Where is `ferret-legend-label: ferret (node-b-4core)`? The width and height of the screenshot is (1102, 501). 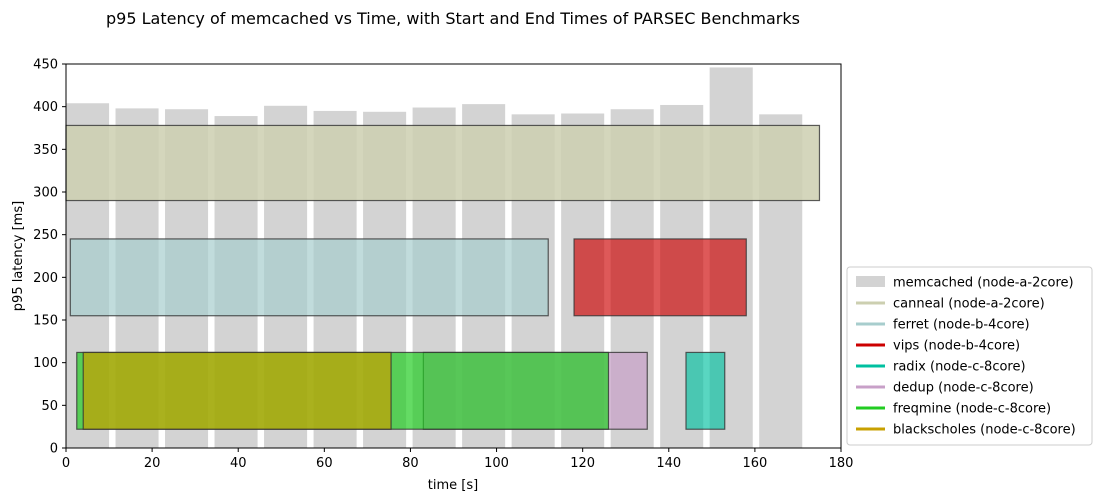
ferret-legend-label: ferret (node-b-4core) is located at coordinates (961, 325).